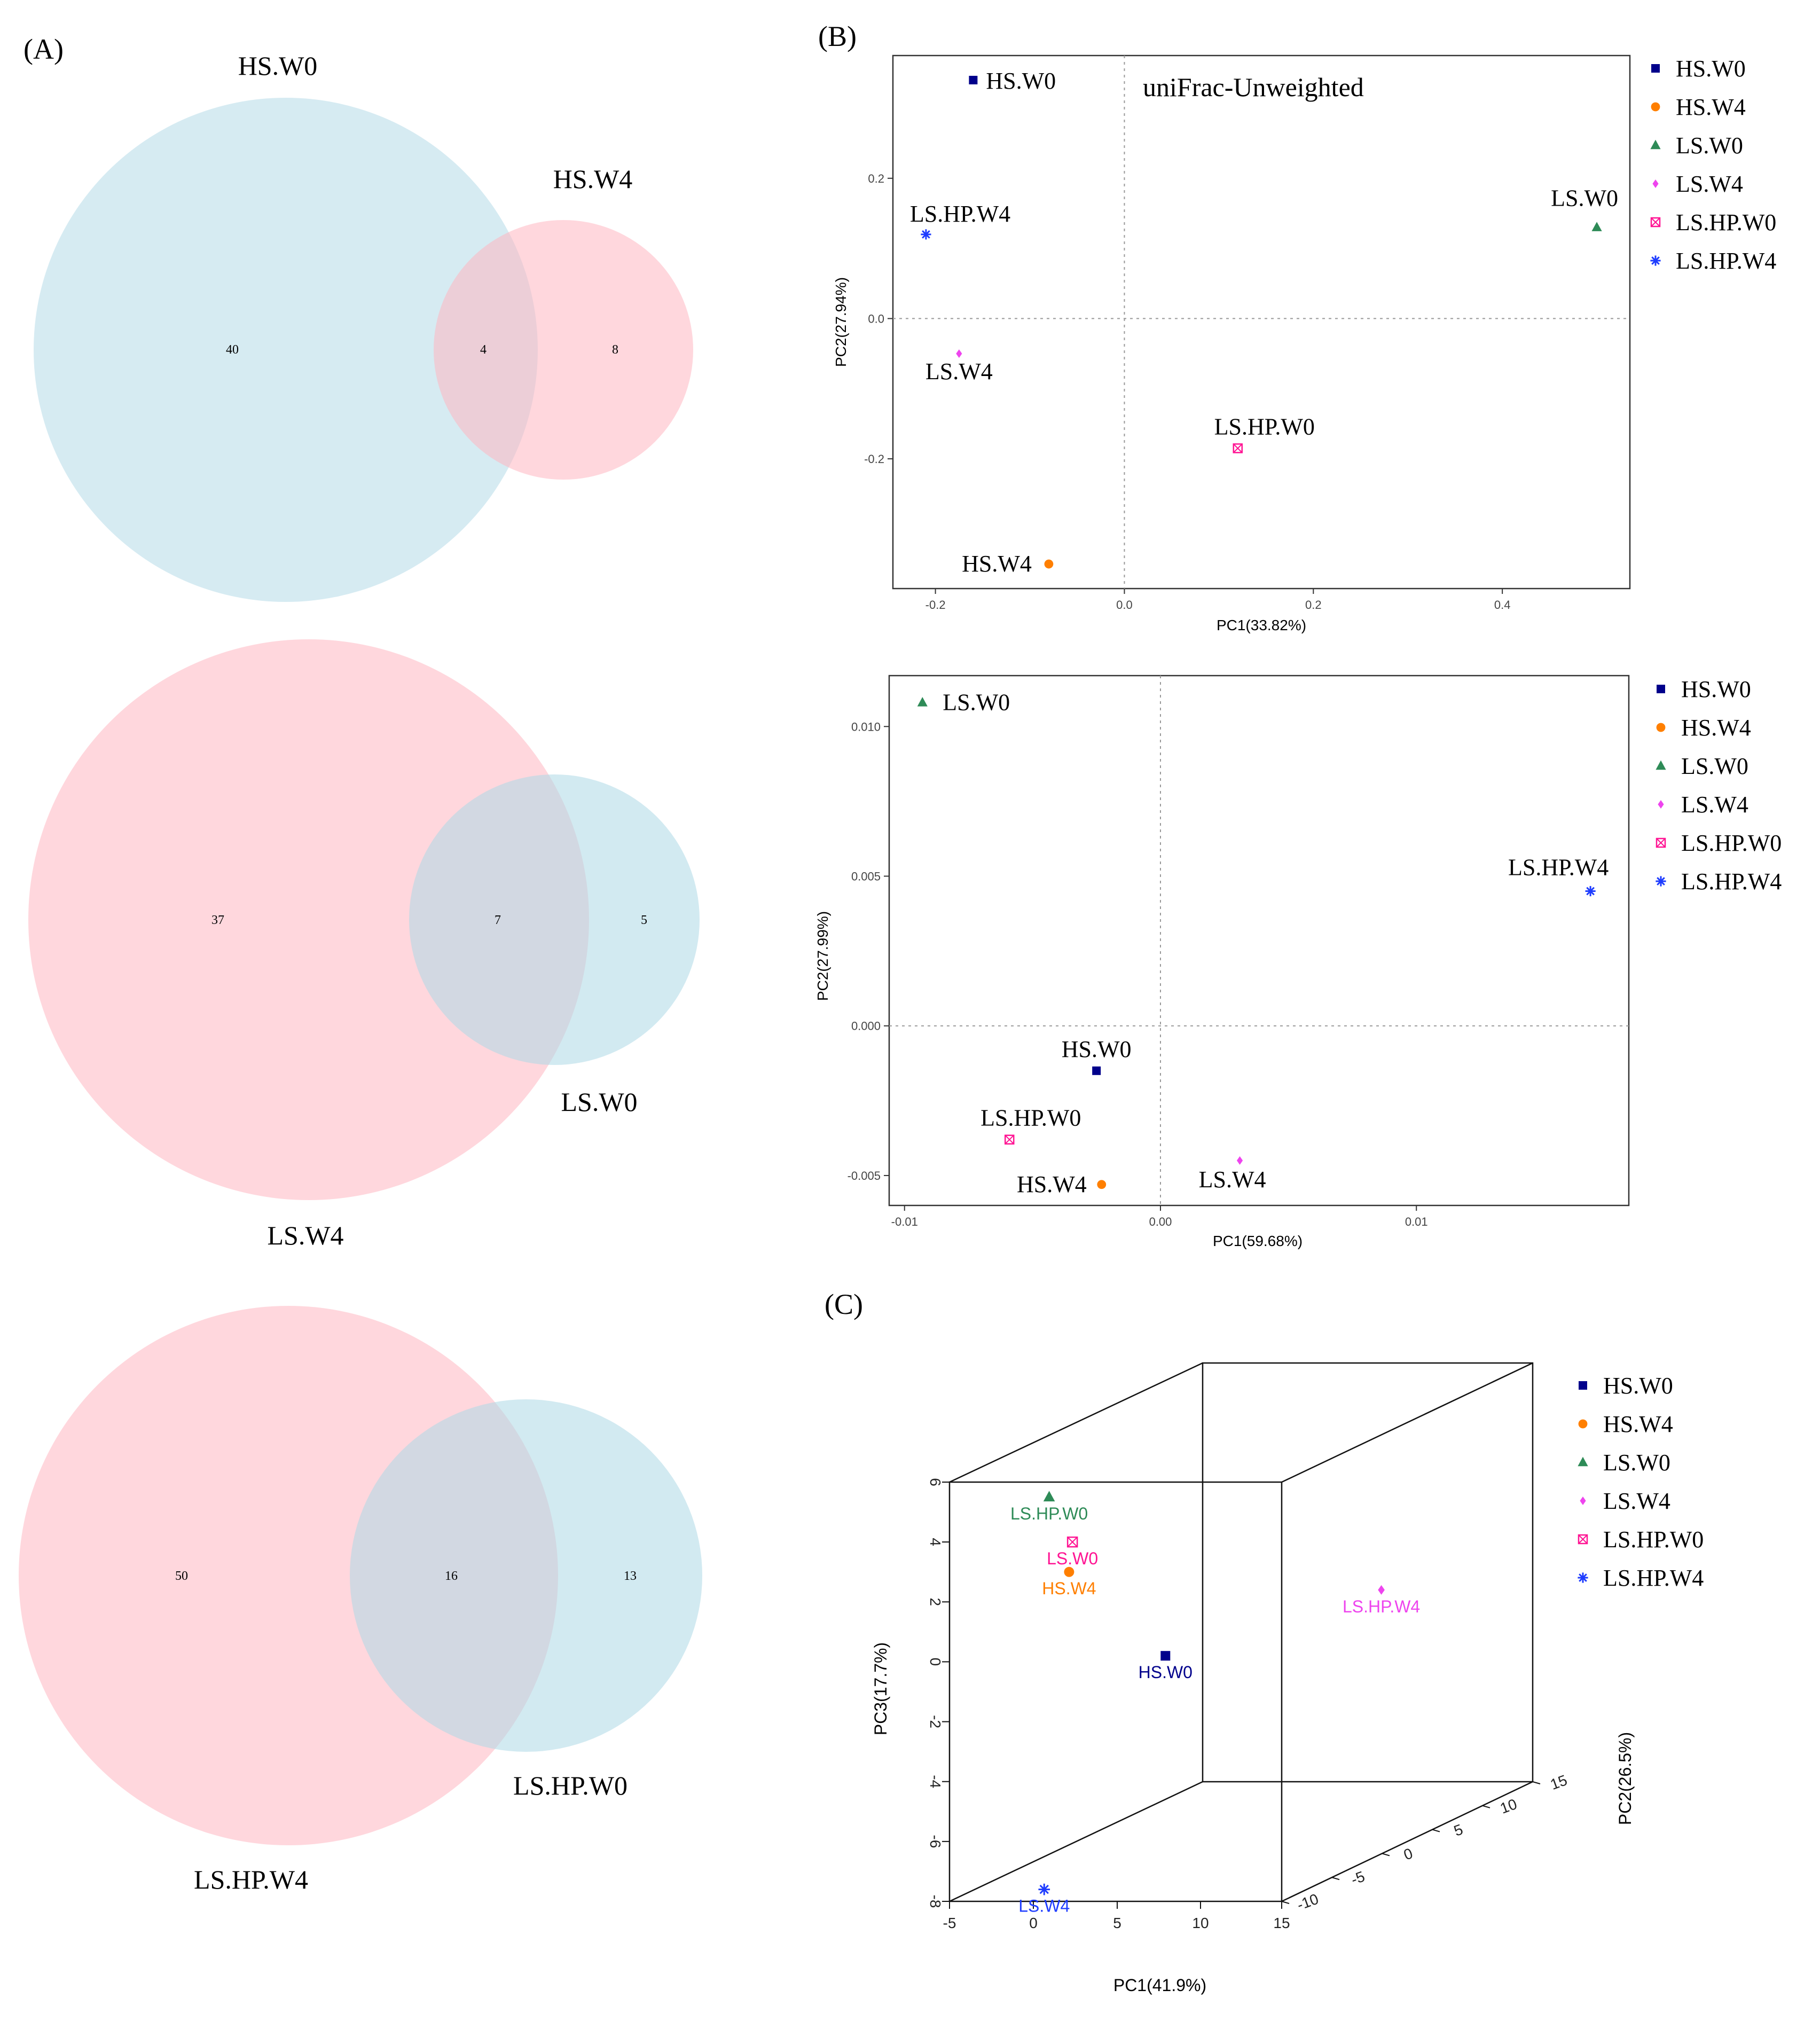  I want to click on pcoa1-ticks: -0.2 0.0 0.2 0.4 -0.2 0.0 0.2, so click(1187, 392).